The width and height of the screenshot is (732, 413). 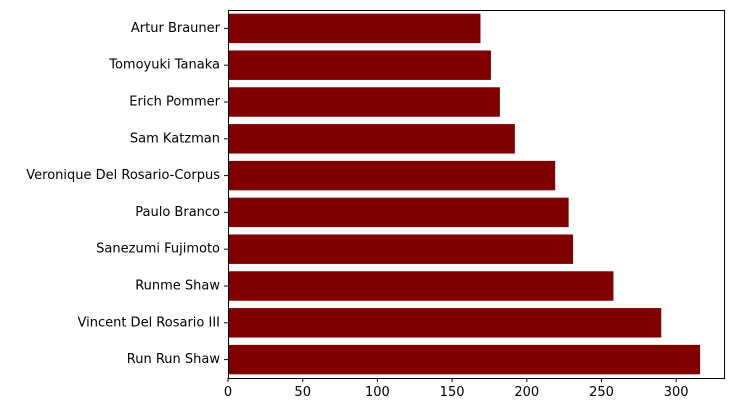 What do you see at coordinates (421, 286) in the screenshot?
I see `bar-runme-shaw` at bounding box center [421, 286].